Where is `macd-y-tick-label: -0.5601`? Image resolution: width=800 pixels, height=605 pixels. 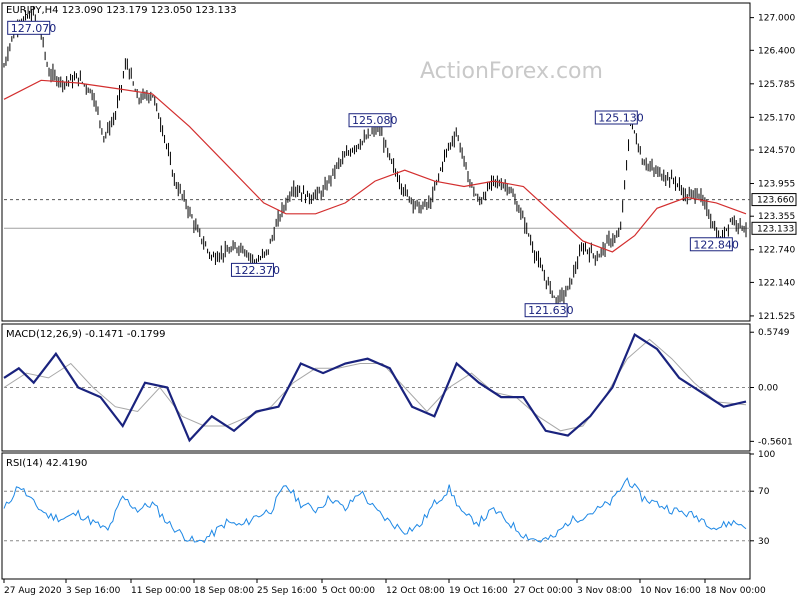 macd-y-tick-label: -0.5601 is located at coordinates (775, 442).